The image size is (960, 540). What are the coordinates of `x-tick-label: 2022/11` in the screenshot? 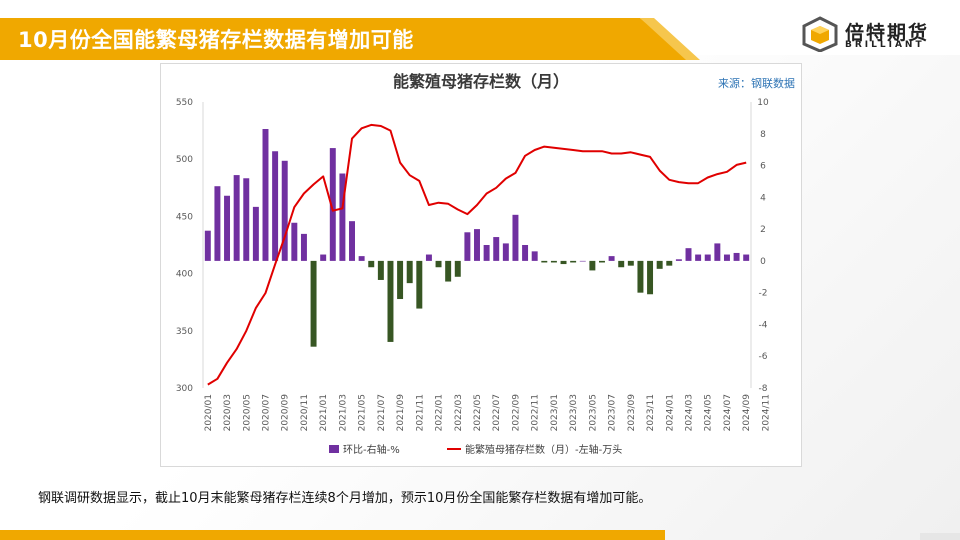 It's located at (536, 412).